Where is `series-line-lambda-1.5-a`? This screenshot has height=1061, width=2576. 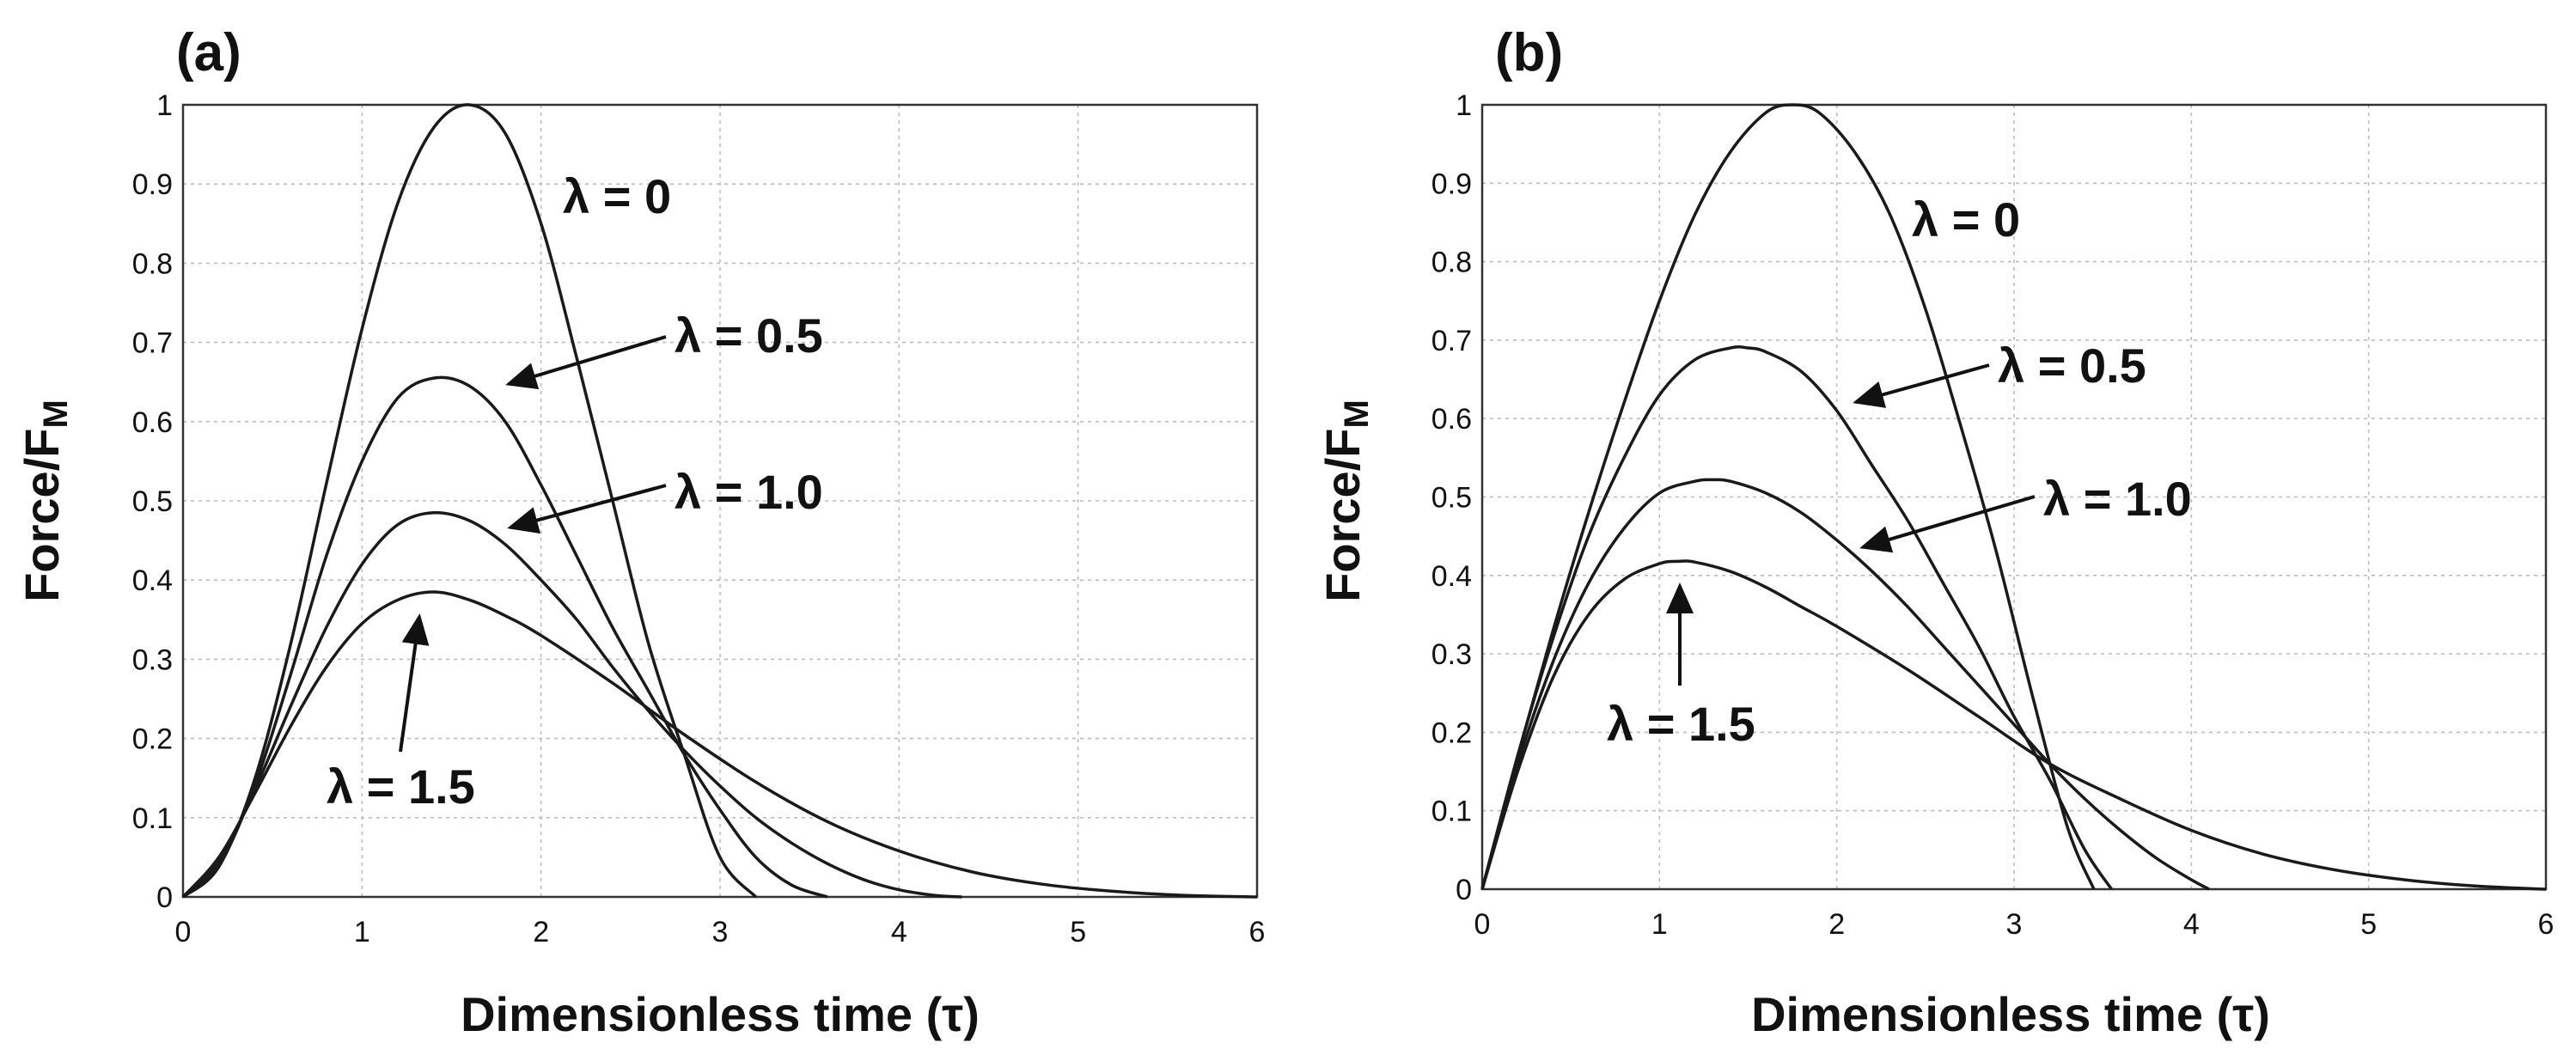 series-line-lambda-1.5-a is located at coordinates (720, 744).